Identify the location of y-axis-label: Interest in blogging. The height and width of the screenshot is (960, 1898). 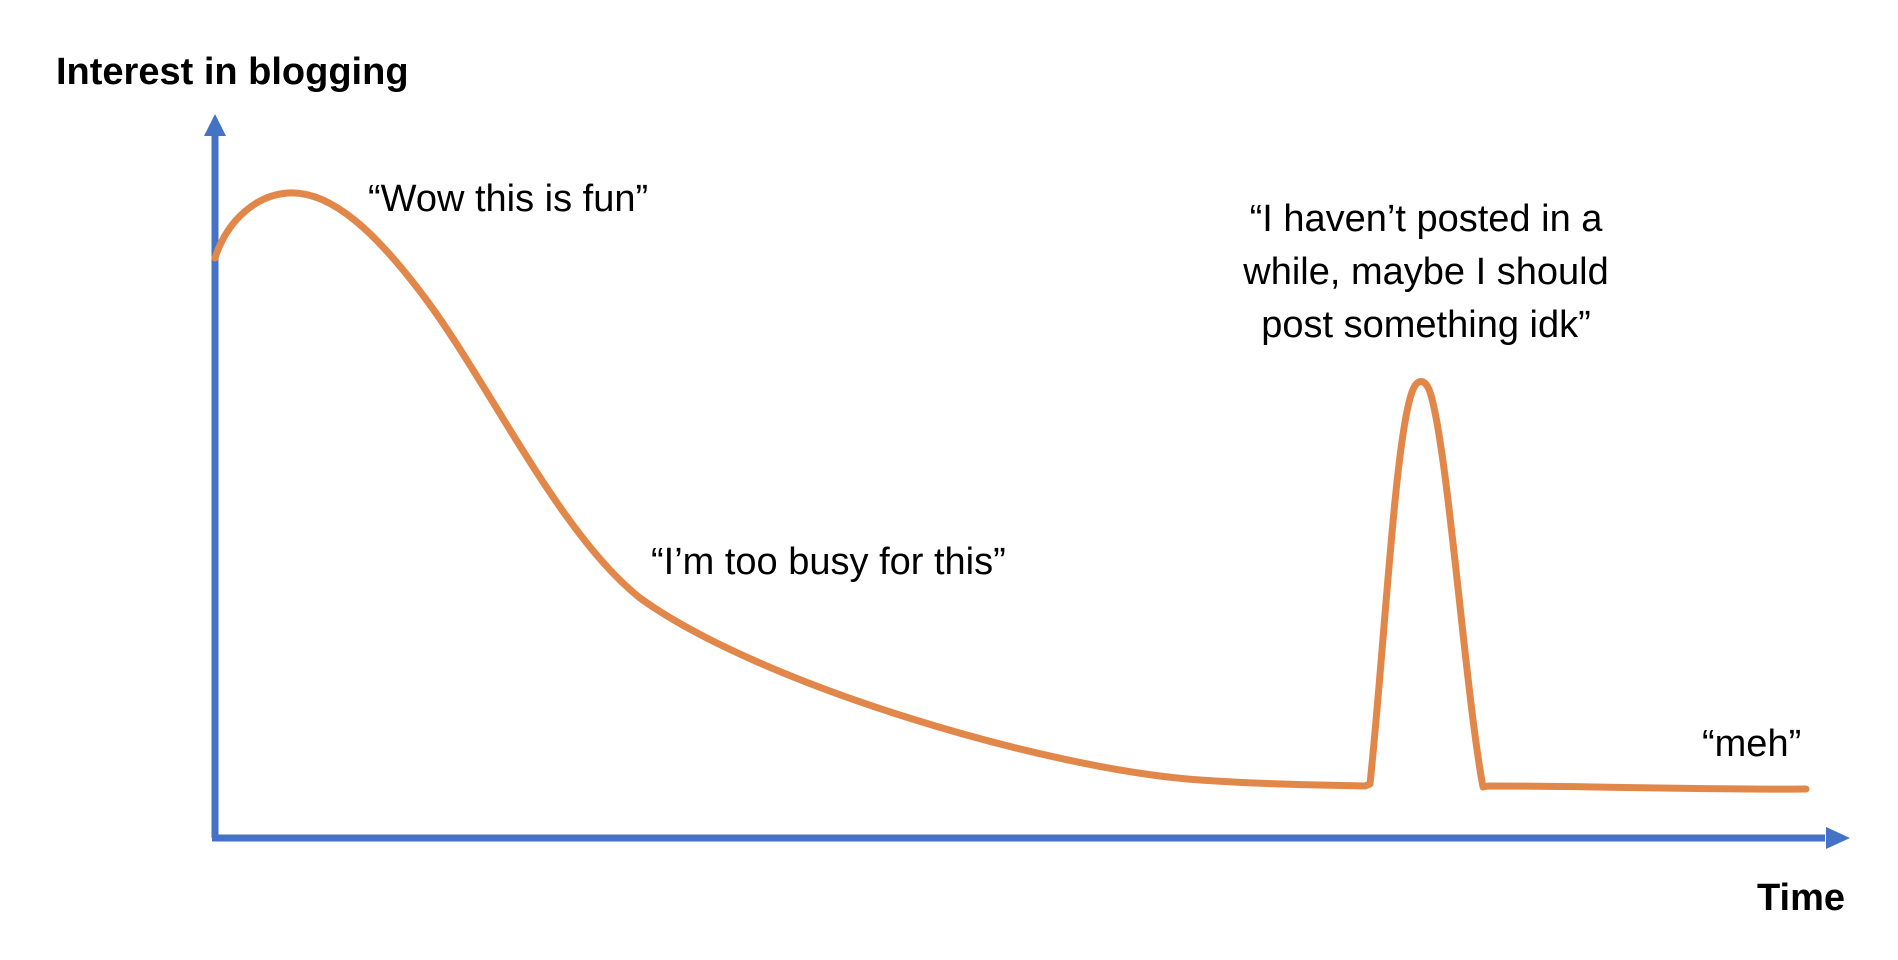
(232, 72).